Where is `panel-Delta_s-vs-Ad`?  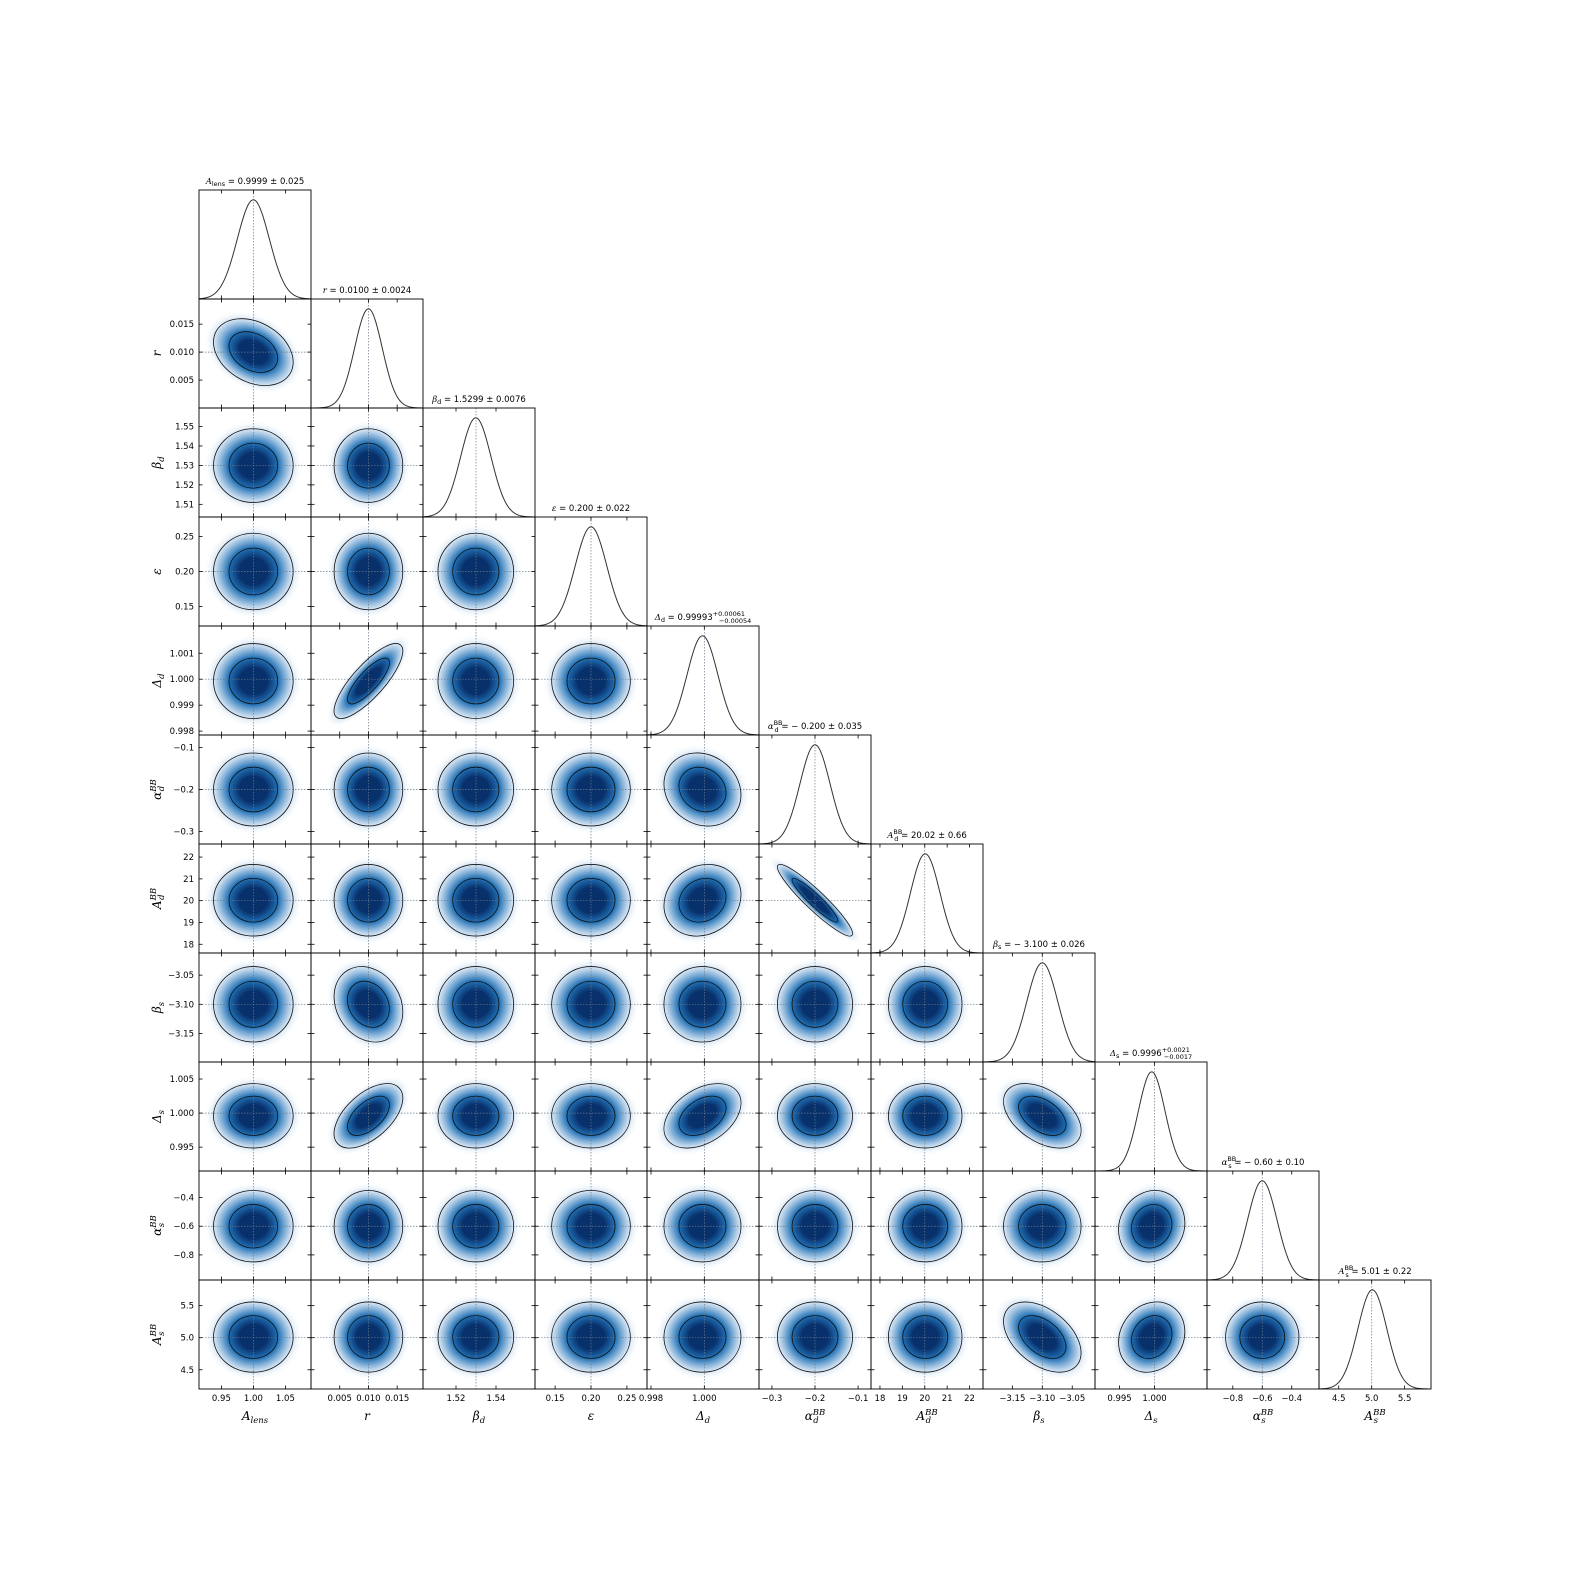
panel-Delta_s-vs-Ad is located at coordinates (927, 1116).